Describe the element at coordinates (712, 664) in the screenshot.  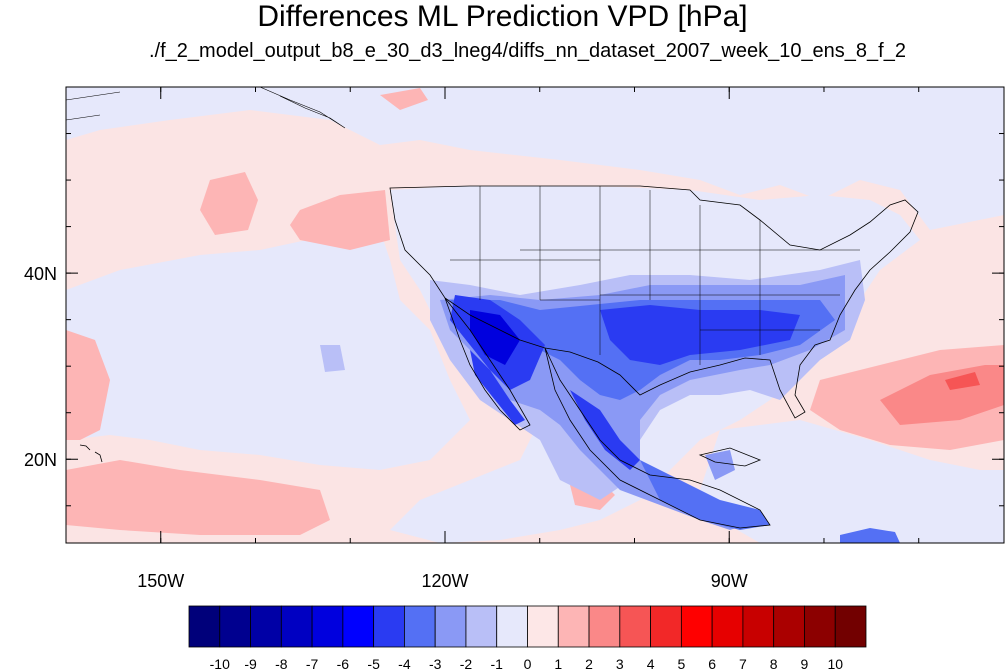
I see `colorbar-label: 6` at that location.